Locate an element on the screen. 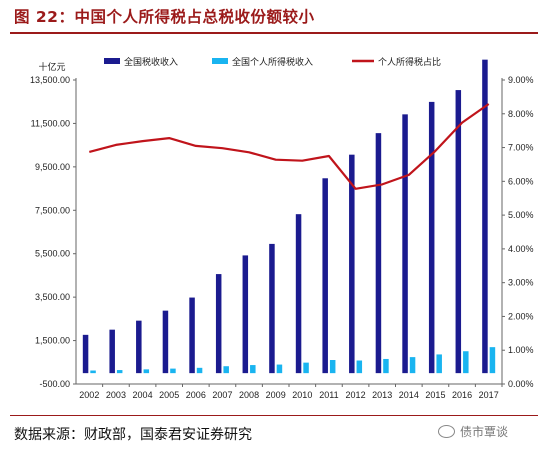  x-tick-label: 2007 is located at coordinates (222, 395).